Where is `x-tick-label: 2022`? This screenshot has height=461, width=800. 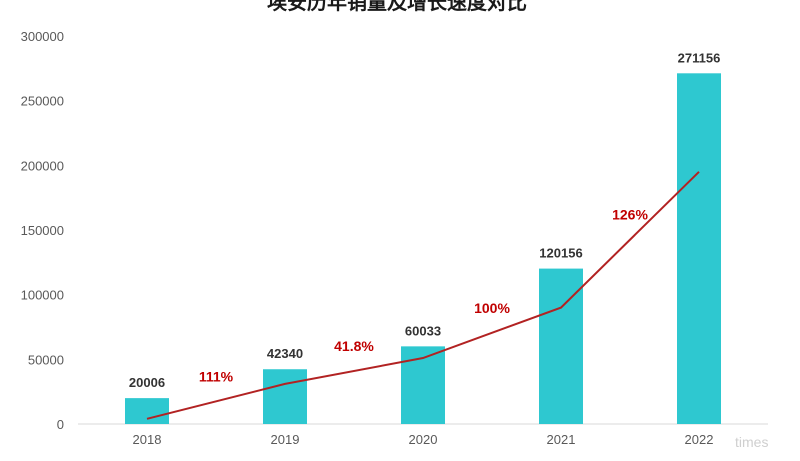
x-tick-label: 2022 is located at coordinates (699, 439).